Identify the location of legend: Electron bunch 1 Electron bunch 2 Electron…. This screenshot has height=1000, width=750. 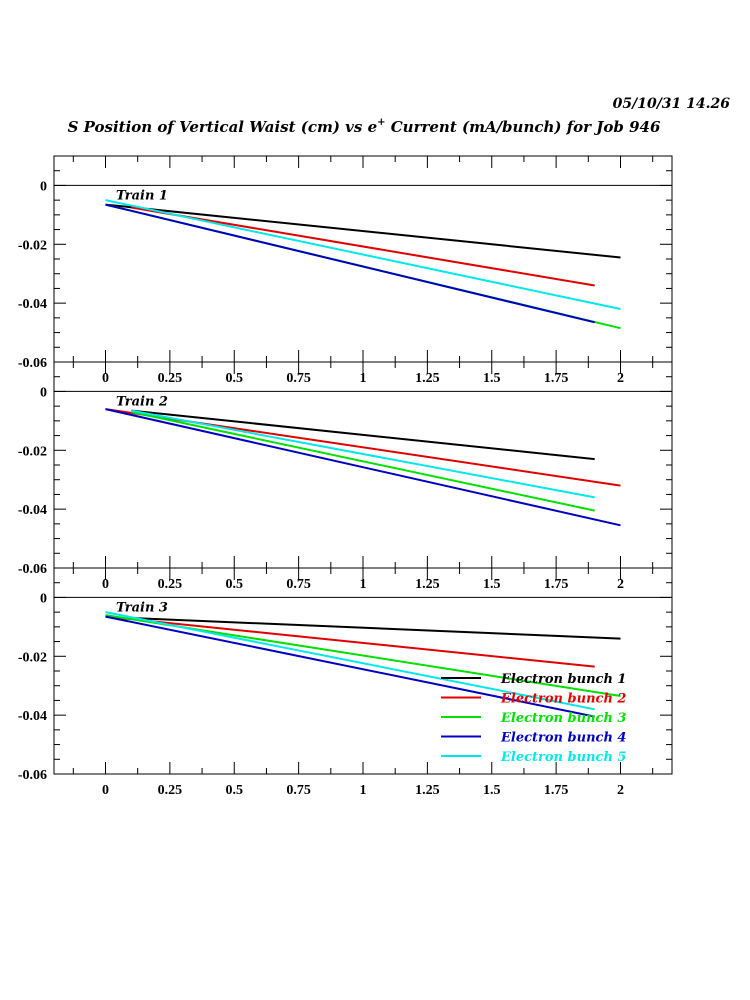
(533, 718).